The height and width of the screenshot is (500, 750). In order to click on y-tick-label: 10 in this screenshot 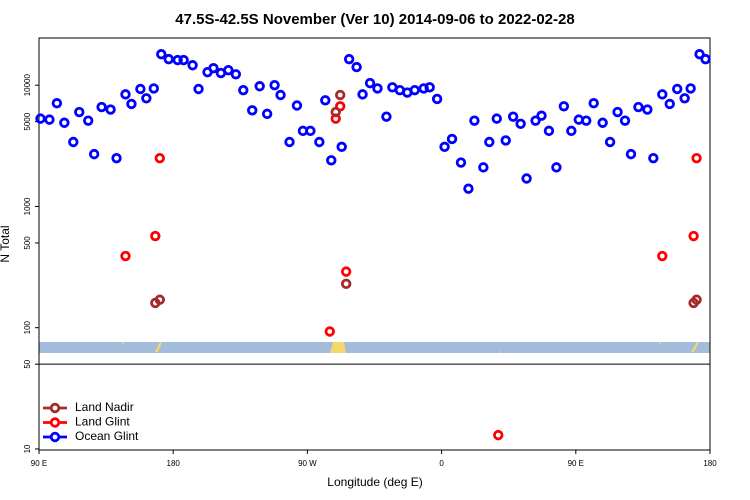, I will do `click(27, 448)`.